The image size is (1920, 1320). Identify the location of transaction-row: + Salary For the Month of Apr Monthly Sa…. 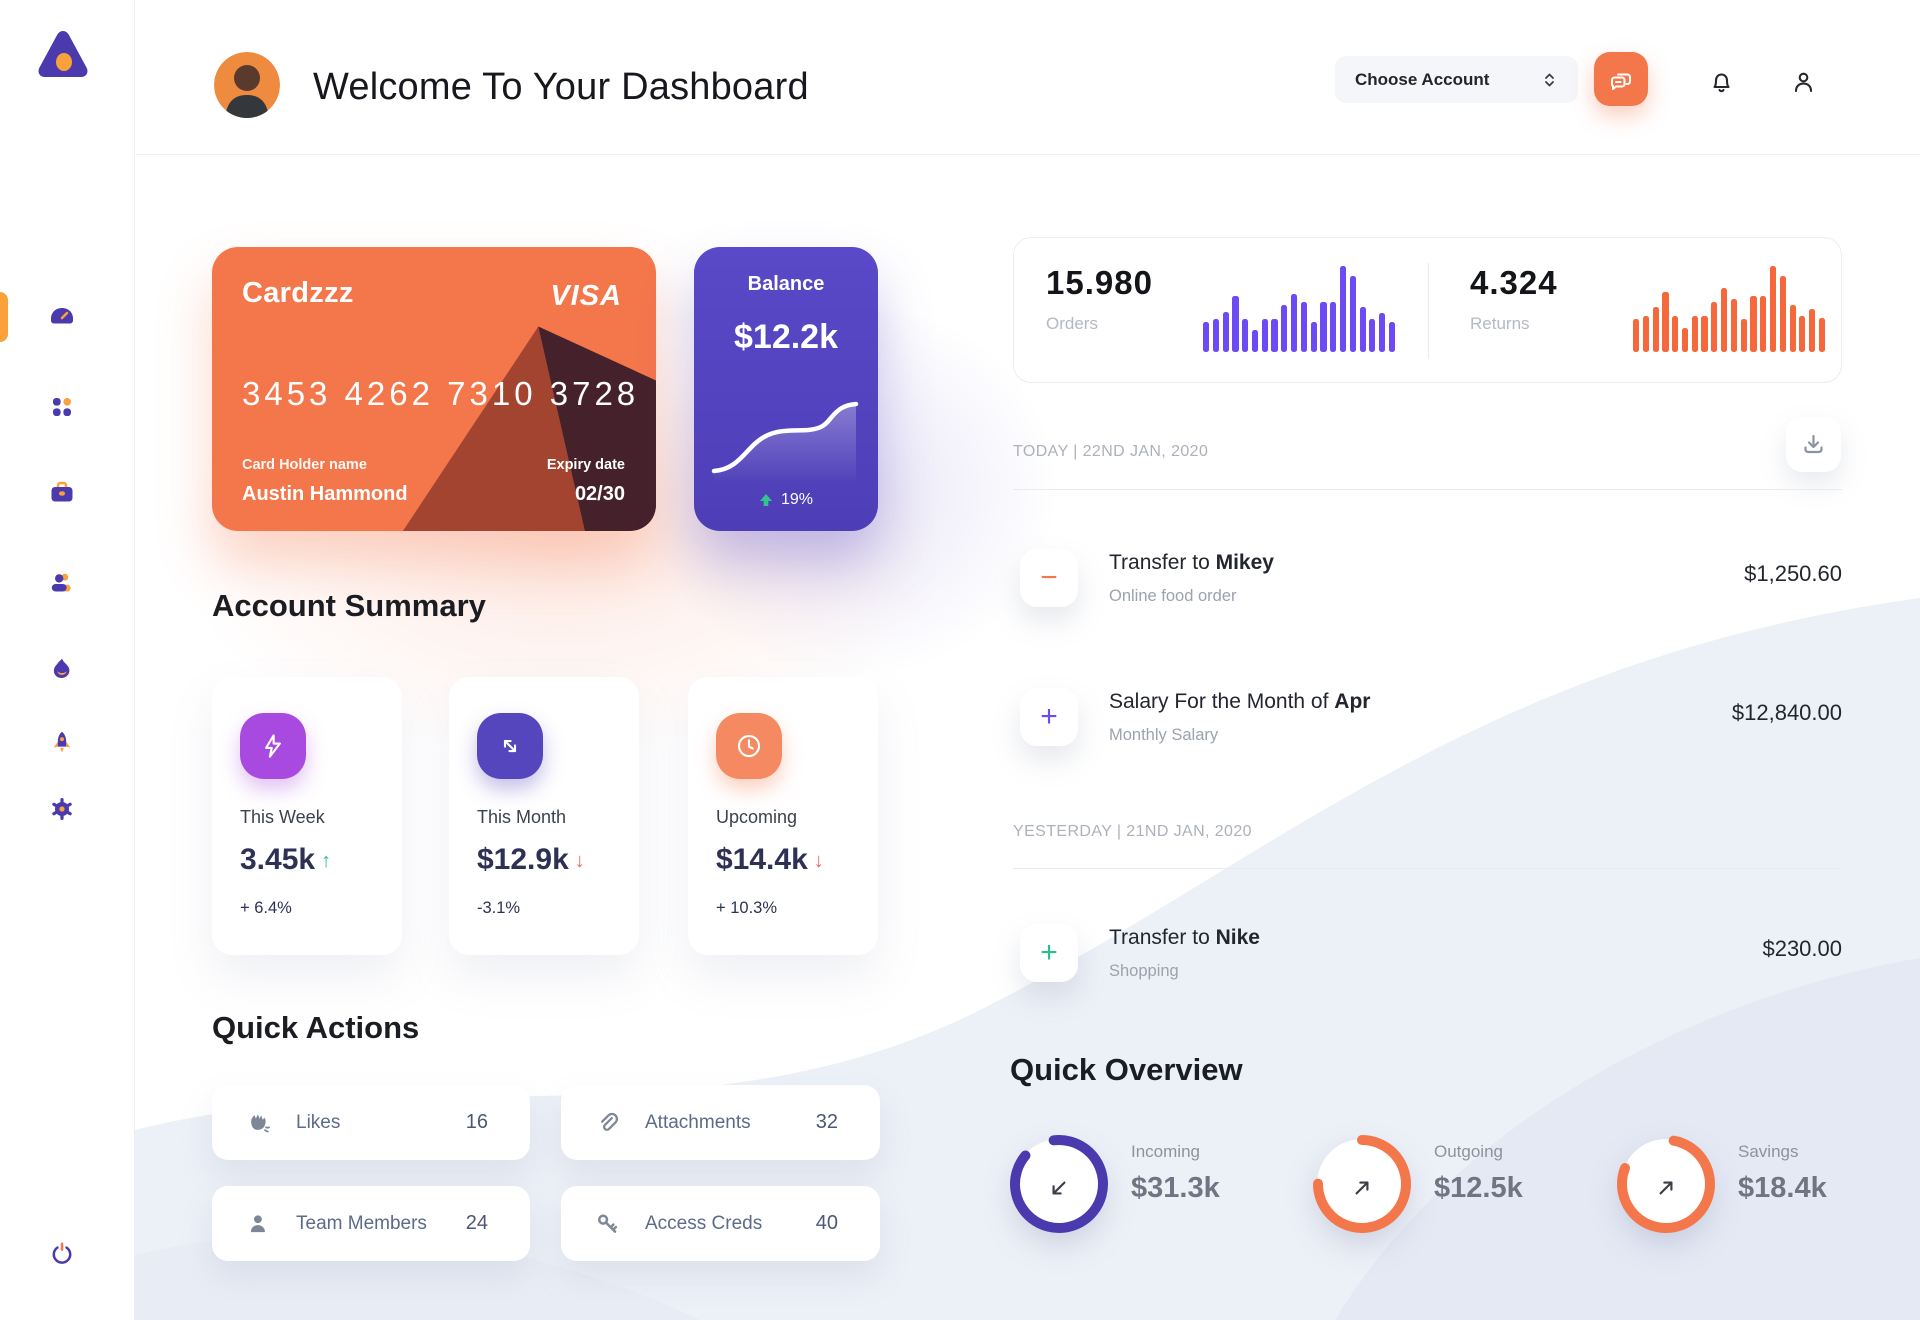
(1427, 722).